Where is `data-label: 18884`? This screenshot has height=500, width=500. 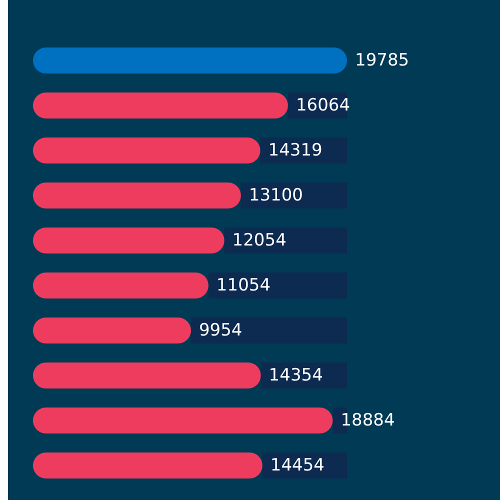
data-label: 18884 is located at coordinates (367, 420).